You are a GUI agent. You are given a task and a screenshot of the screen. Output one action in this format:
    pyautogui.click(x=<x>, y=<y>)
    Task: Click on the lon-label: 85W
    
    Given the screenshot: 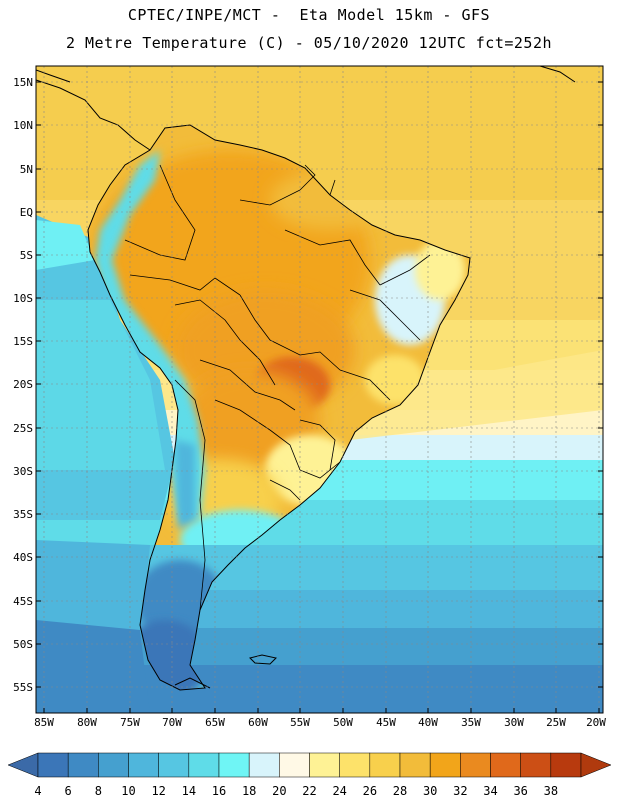 What is the action you would take?
    pyautogui.click(x=44, y=722)
    